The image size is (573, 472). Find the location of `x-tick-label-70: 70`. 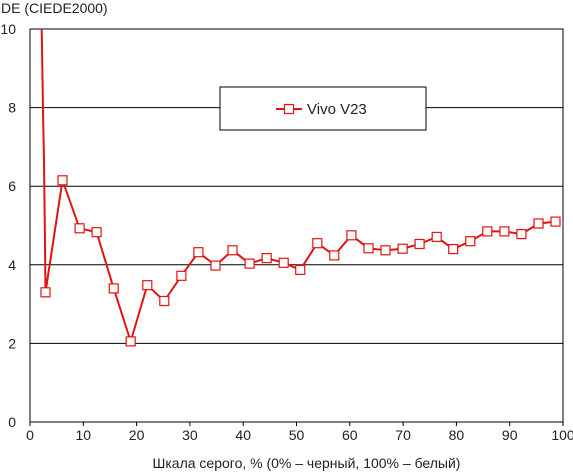

x-tick-label-70: 70 is located at coordinates (403, 435).